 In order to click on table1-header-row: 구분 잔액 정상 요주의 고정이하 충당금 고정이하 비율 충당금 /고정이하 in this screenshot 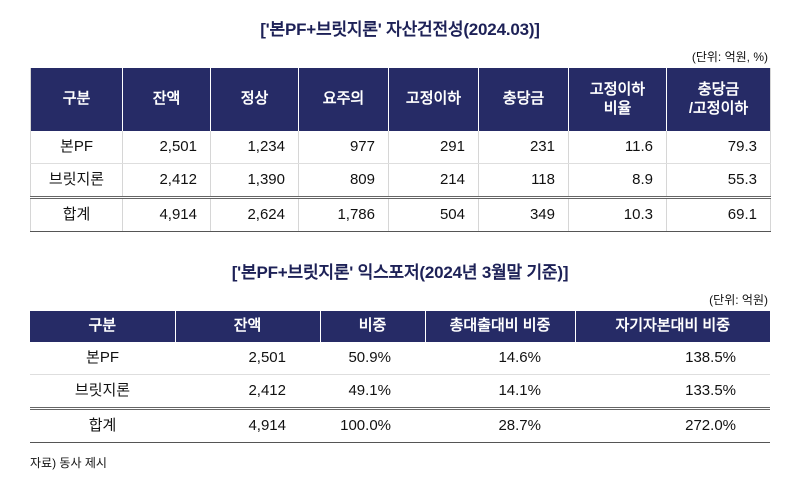, I will do `click(400, 99)`.